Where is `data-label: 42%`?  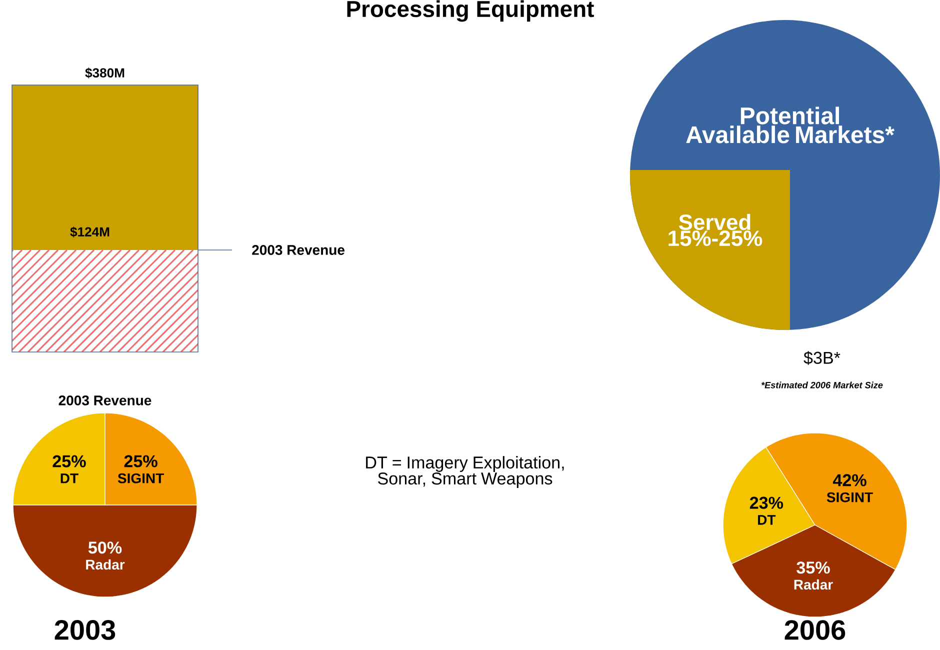 data-label: 42% is located at coordinates (849, 480).